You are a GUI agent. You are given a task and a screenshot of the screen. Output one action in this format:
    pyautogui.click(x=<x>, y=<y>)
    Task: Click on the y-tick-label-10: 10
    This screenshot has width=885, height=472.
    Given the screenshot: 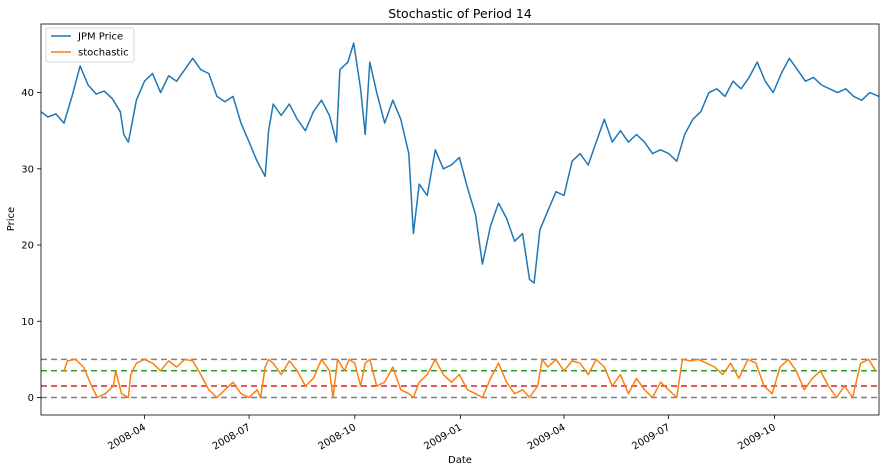 What is the action you would take?
    pyautogui.click(x=27, y=322)
    